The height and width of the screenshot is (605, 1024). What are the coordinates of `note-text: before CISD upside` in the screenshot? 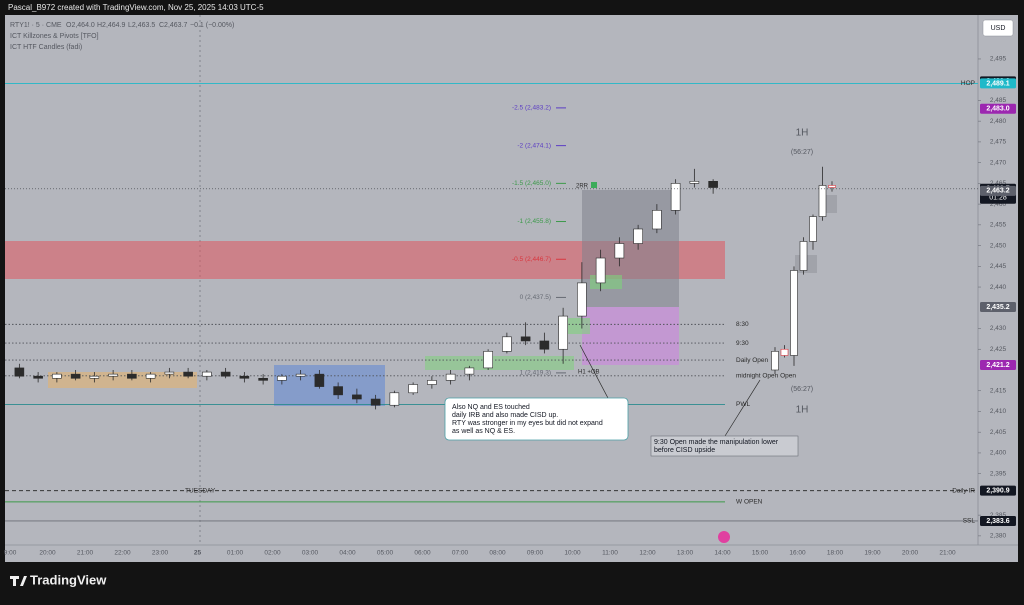 It's located at (684, 450).